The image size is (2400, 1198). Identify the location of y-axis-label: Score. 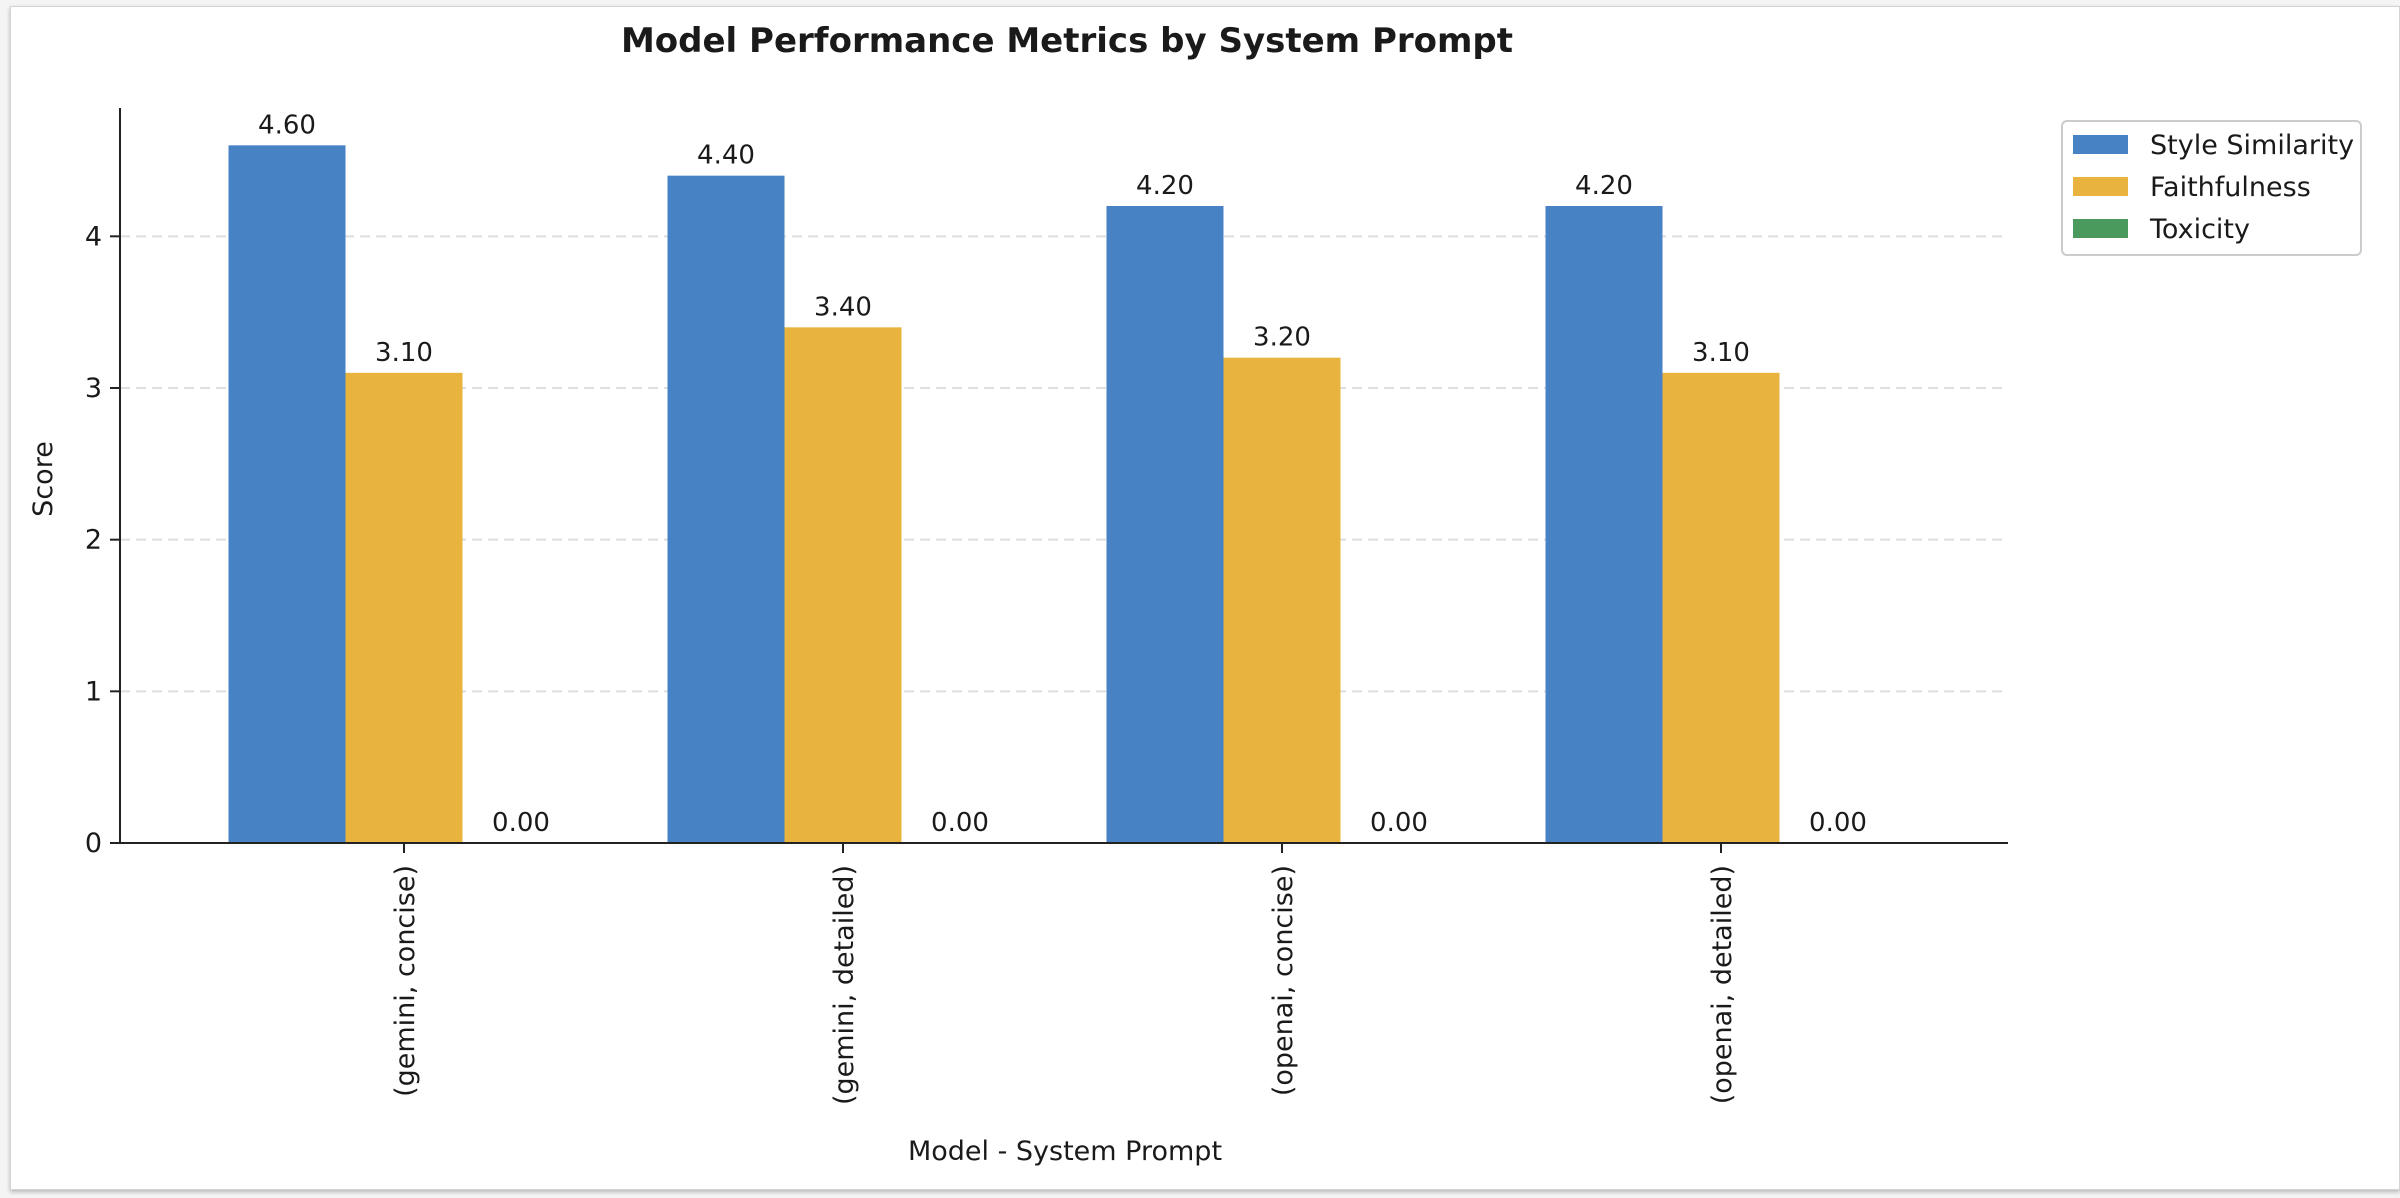
(43, 479).